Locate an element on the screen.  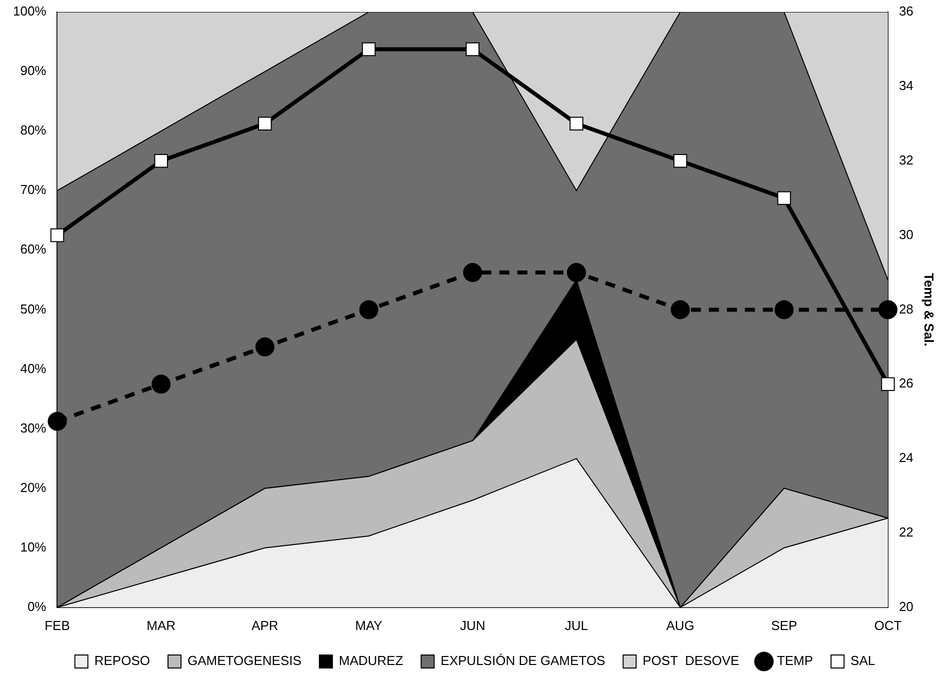
x-tick-label: JUL is located at coordinates (576, 625).